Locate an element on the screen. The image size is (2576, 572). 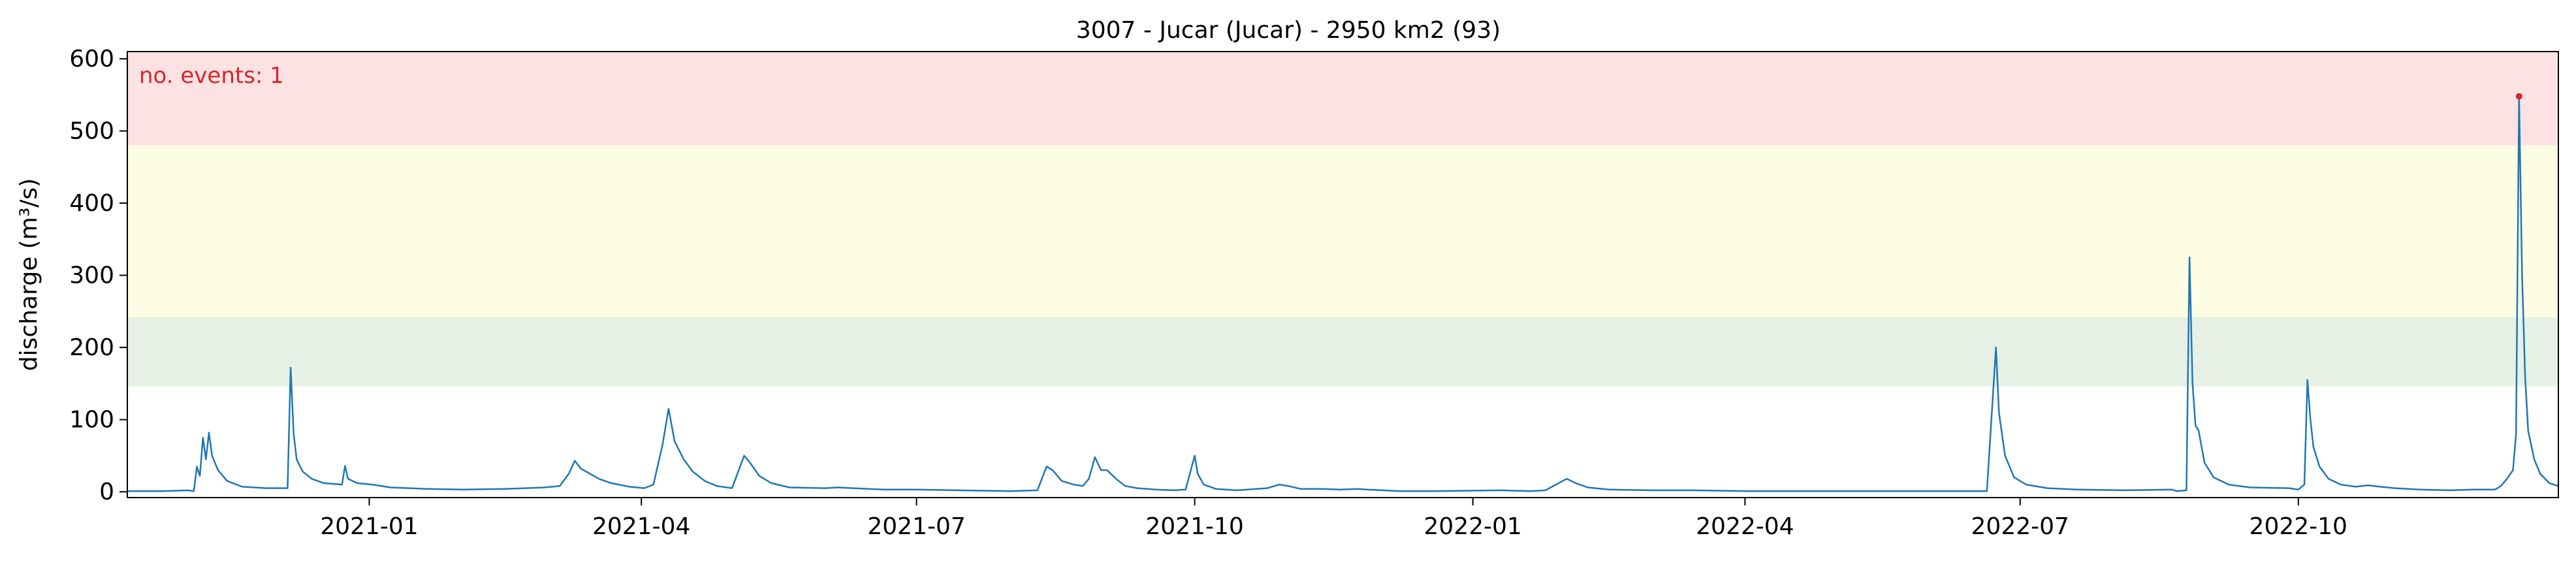
event-count-annotation: no. events: 1 is located at coordinates (211, 76).